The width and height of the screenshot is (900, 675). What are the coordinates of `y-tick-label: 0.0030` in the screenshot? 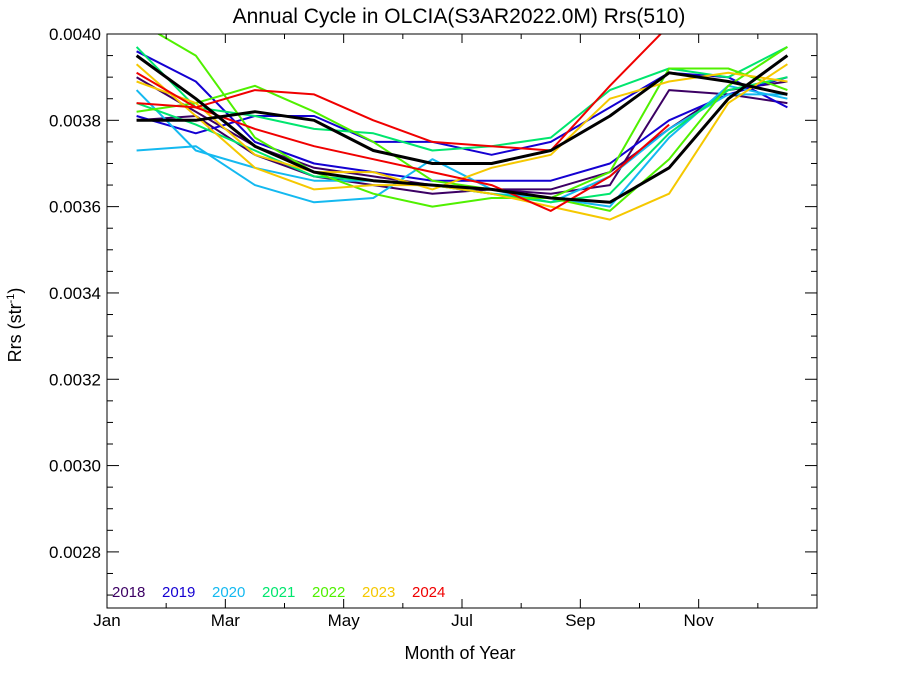 It's located at (75, 466).